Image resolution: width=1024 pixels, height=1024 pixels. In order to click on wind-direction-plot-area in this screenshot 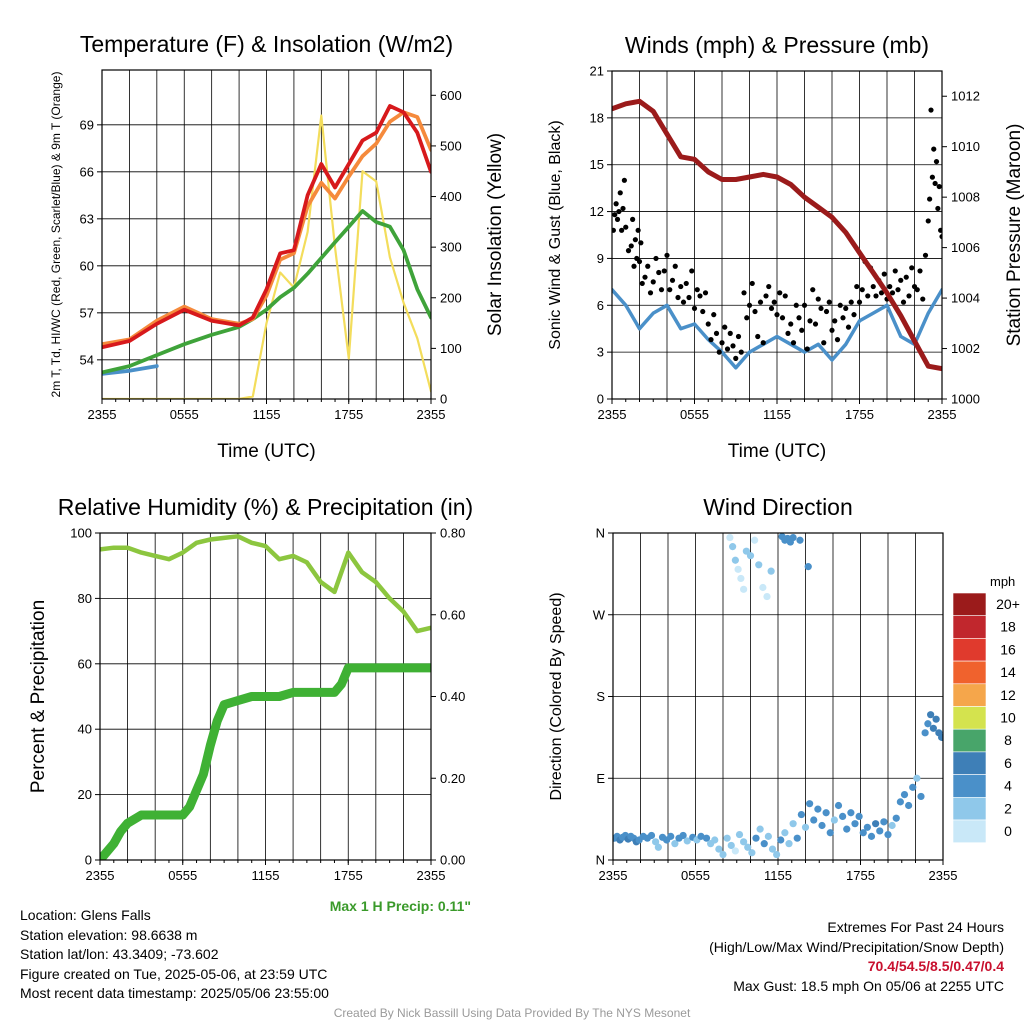, I will do `click(778, 696)`.